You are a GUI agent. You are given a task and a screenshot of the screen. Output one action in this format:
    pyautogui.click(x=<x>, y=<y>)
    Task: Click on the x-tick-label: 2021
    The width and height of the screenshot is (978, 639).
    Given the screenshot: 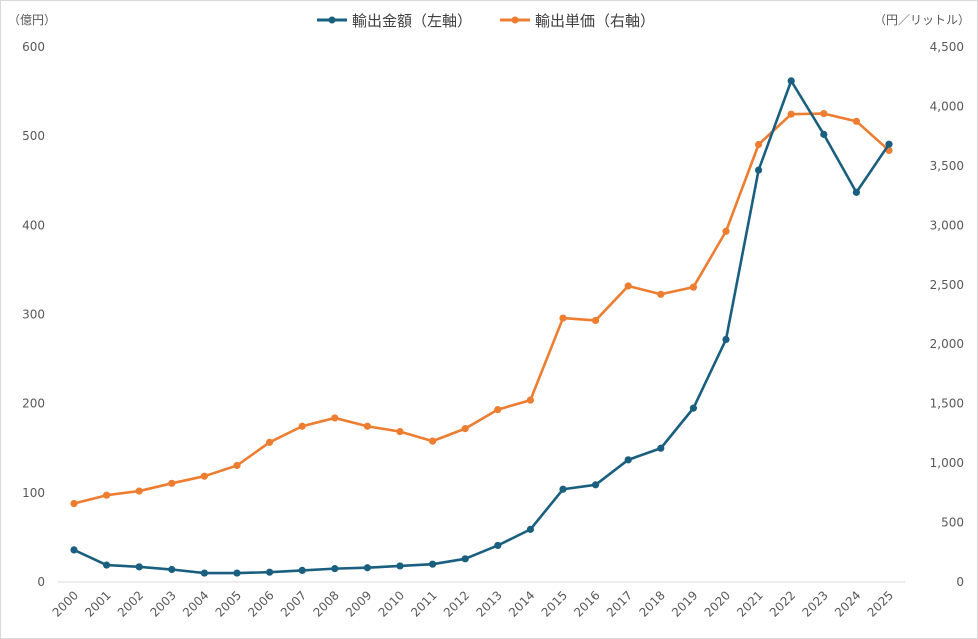 What is the action you would take?
    pyautogui.click(x=749, y=603)
    